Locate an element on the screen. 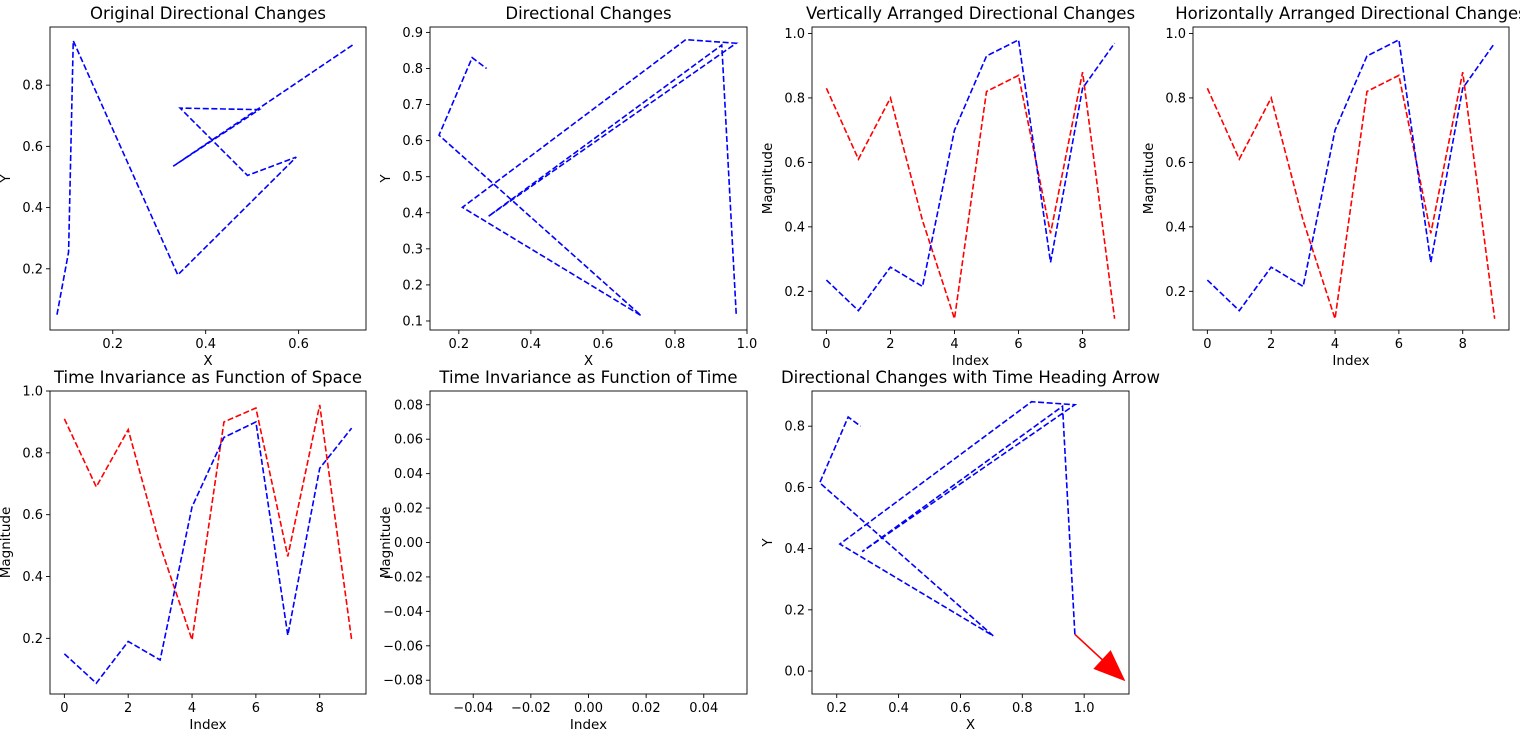 The image size is (1520, 738). x-tick-label: −0.04 is located at coordinates (473, 708).